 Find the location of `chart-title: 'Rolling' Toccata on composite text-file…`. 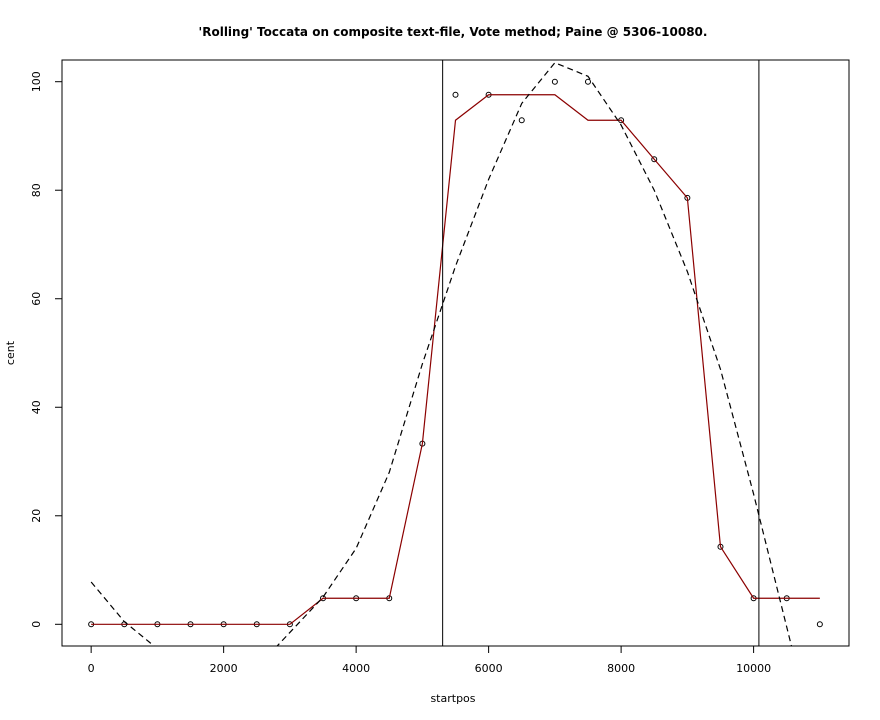

chart-title: 'Rolling' Toccata on composite text-file… is located at coordinates (453, 32).